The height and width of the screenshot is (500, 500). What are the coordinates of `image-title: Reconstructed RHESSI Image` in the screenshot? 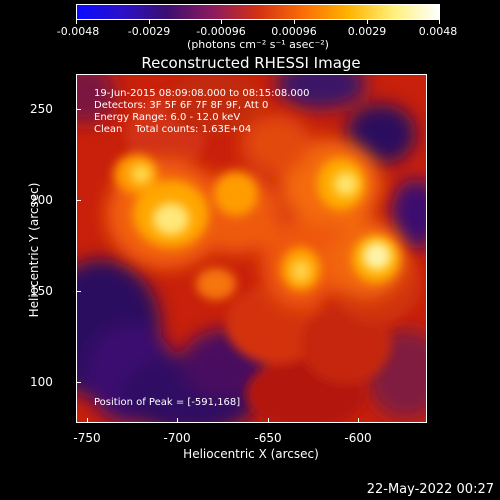 It's located at (251, 63).